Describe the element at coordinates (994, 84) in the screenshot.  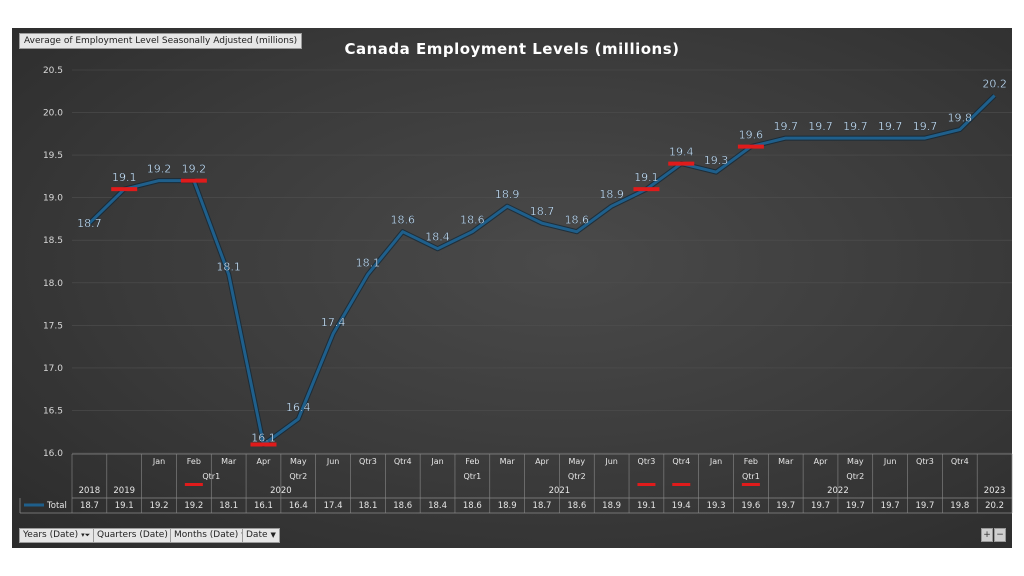
I see `data-label: 20.2` at that location.